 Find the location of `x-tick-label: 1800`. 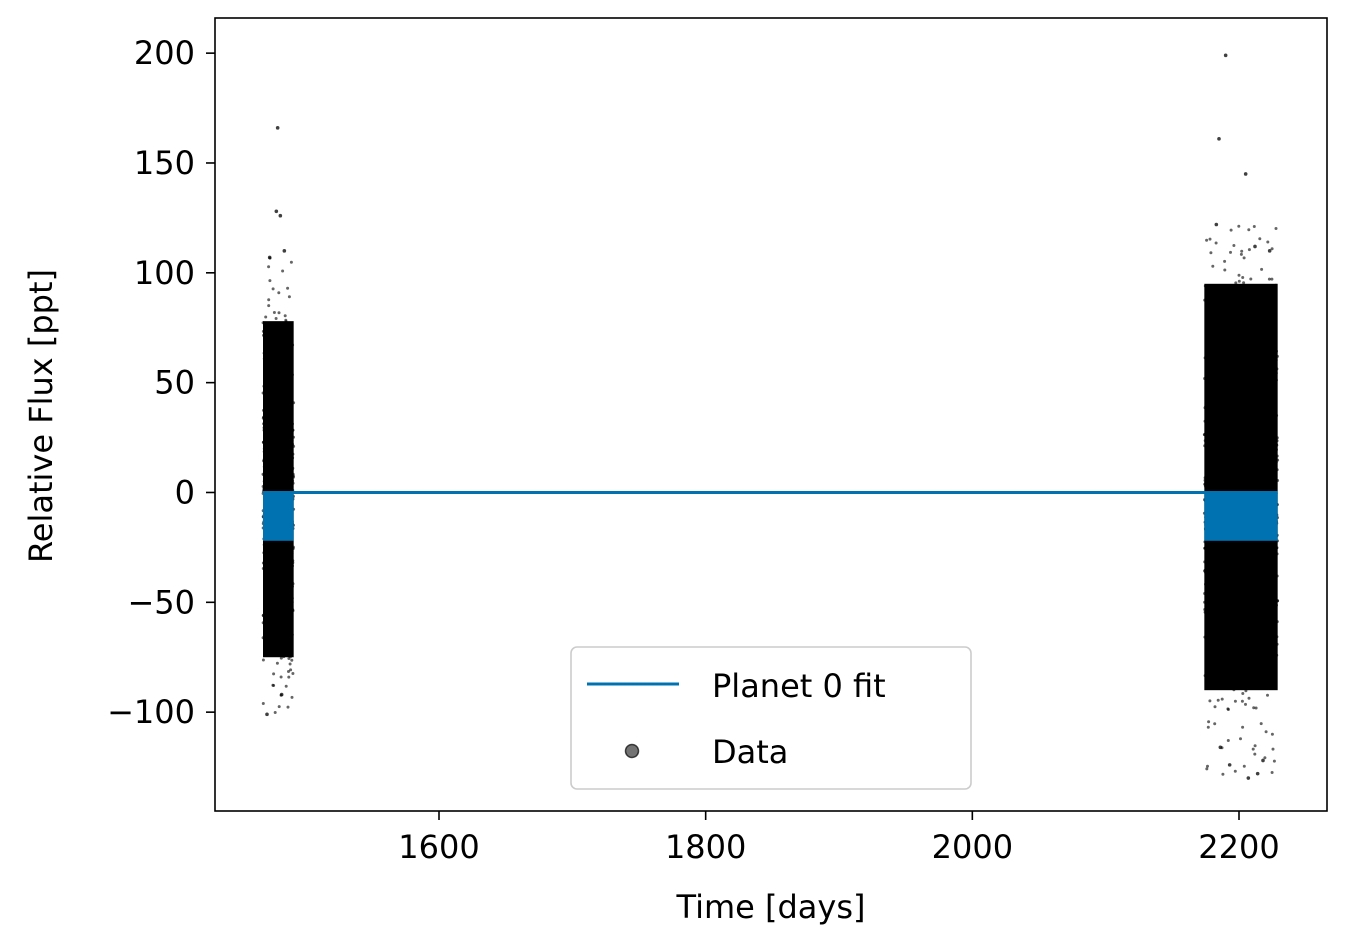

x-tick-label: 1800 is located at coordinates (705, 847).